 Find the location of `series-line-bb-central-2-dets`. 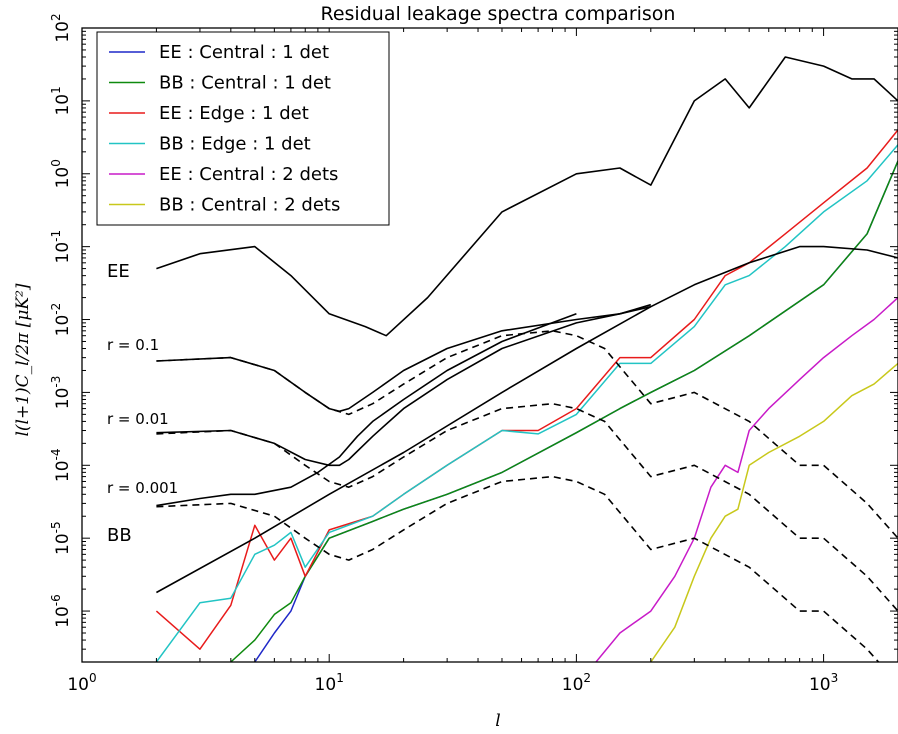

series-line-bb-central-2-dets is located at coordinates (774, 512).